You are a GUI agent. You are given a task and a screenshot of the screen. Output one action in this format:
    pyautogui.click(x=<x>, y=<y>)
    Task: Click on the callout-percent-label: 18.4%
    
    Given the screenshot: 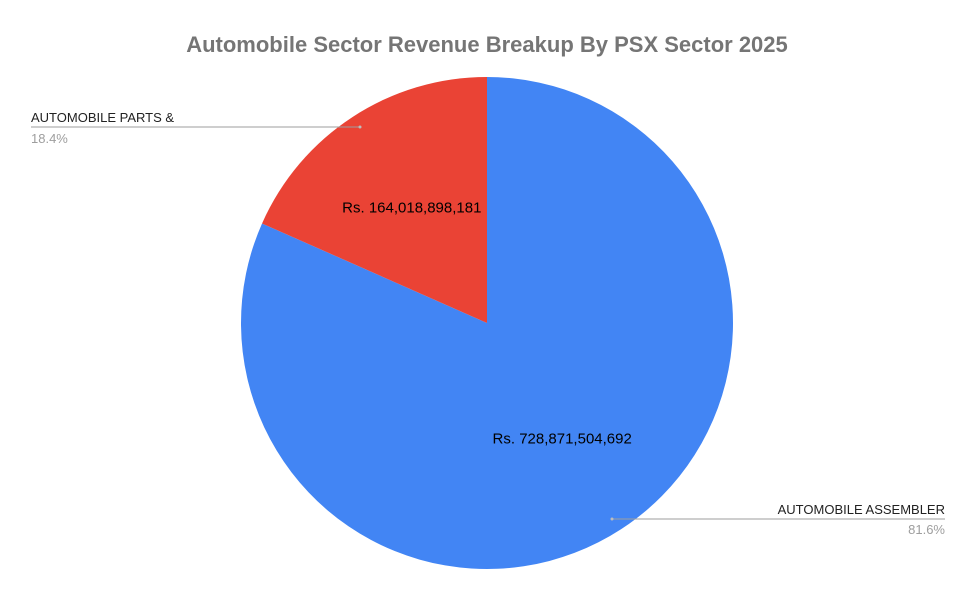 What is the action you would take?
    pyautogui.click(x=49, y=138)
    